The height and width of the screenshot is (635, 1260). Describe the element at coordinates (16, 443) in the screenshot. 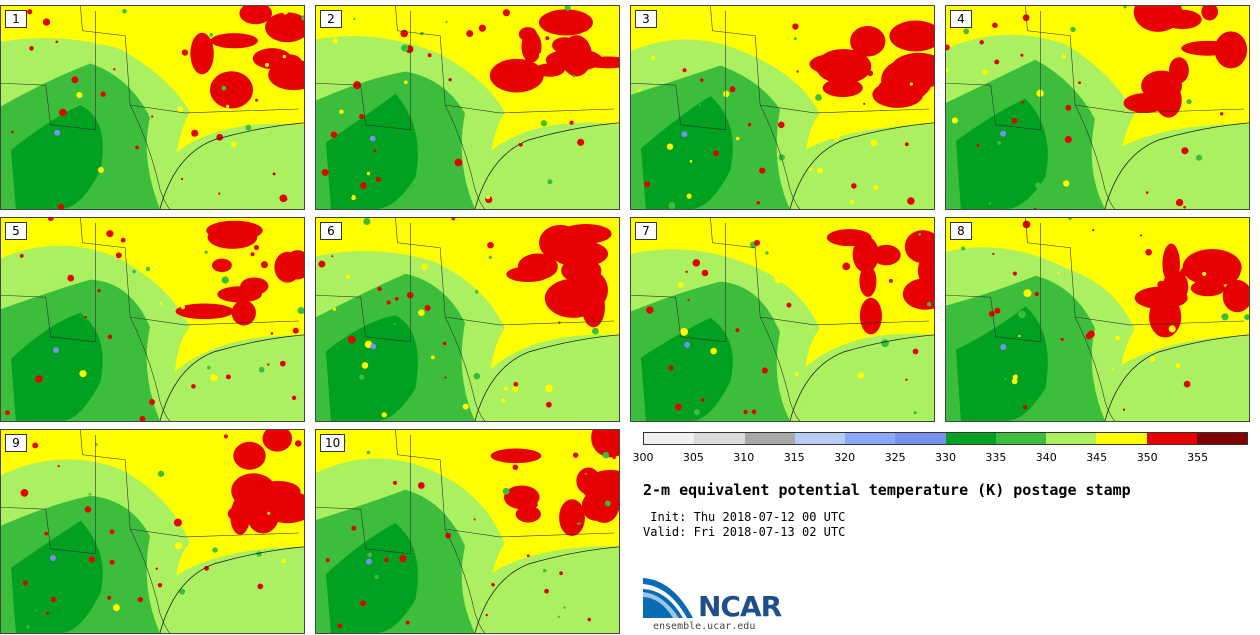

I see `member-label: 9` at that location.